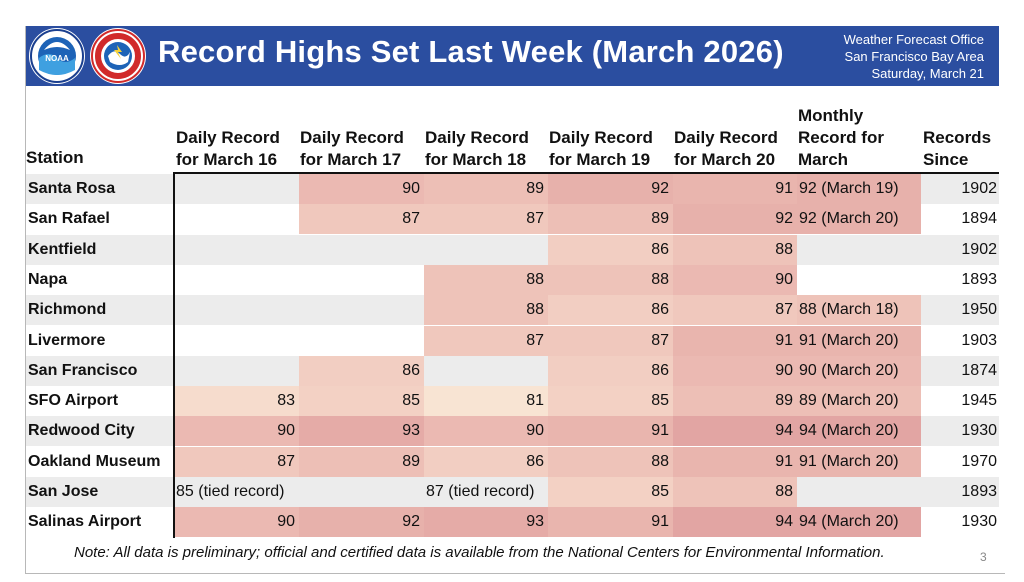  Describe the element at coordinates (477, 148) in the screenshot. I see `column-header: Daily Record for March 18` at that location.